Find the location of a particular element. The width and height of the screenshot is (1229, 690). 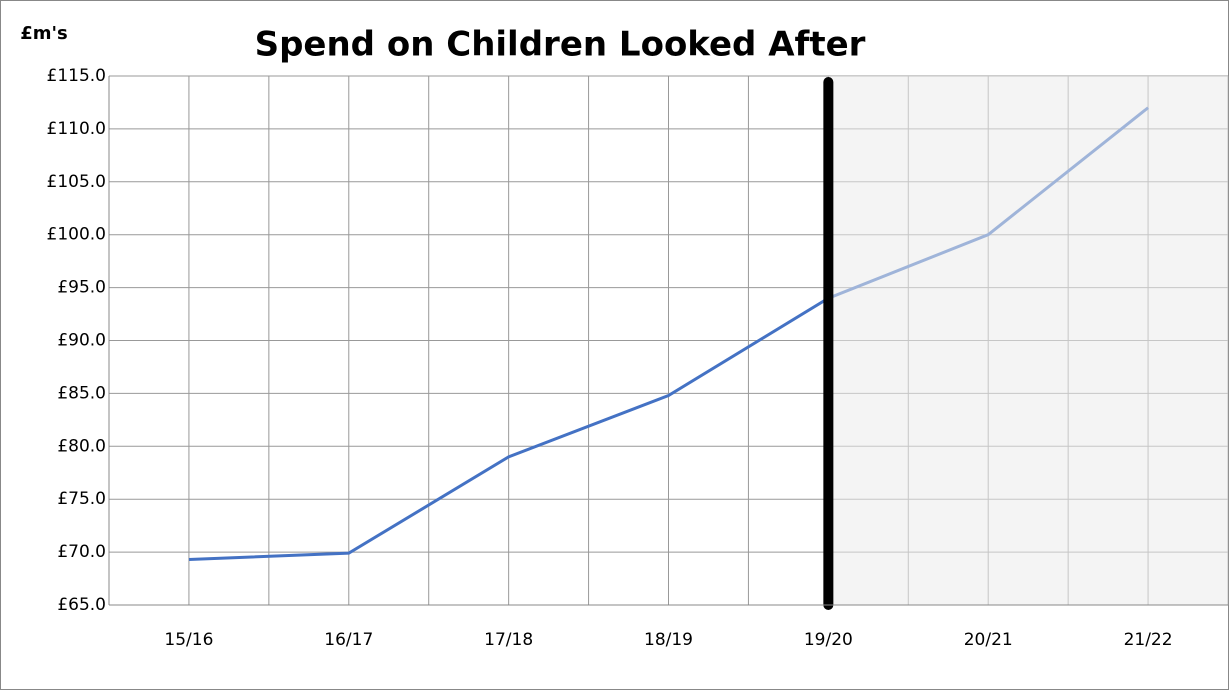

x-tick-label: 16/17 is located at coordinates (348, 640).